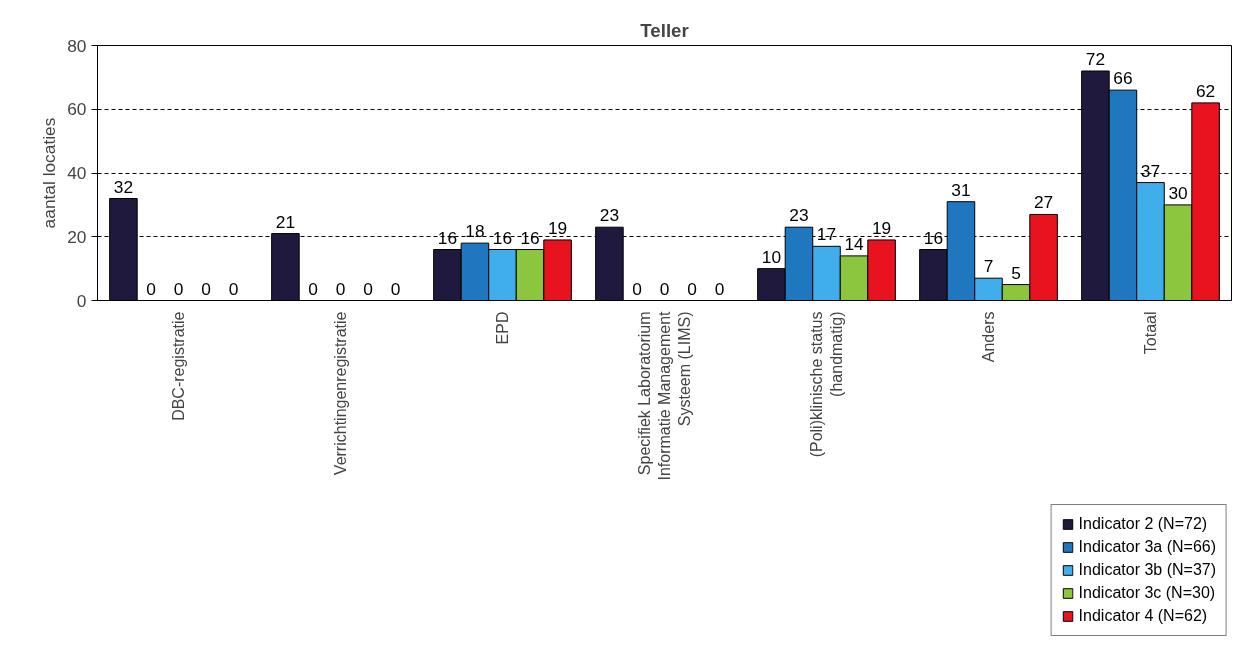  What do you see at coordinates (664, 30) in the screenshot?
I see `chart-title: Teller` at bounding box center [664, 30].